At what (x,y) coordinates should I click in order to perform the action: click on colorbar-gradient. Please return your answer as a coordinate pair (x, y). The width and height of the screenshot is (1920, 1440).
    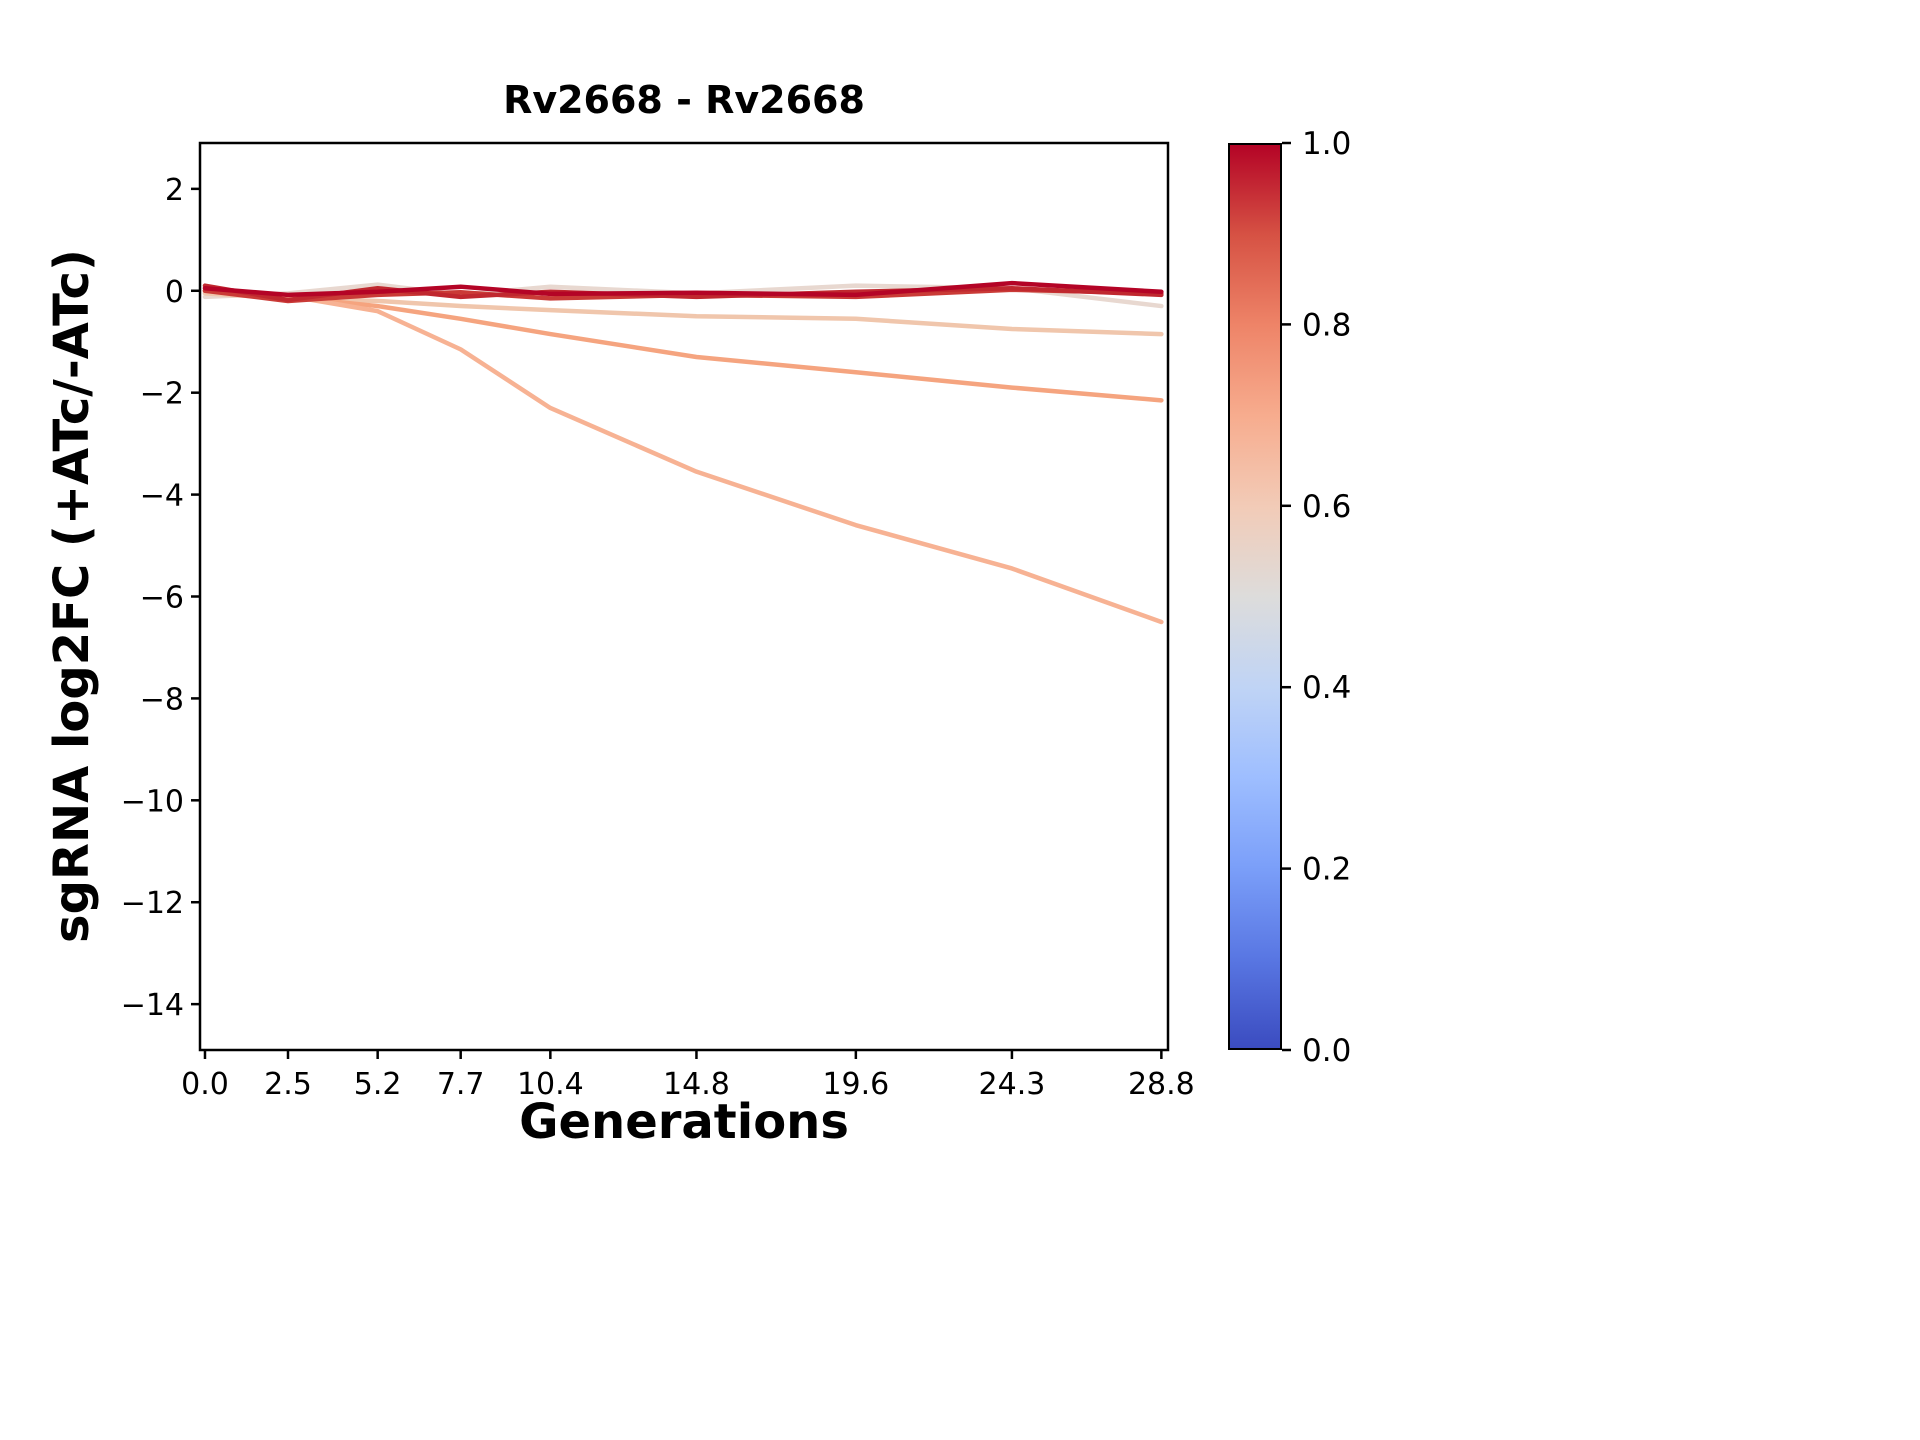
    Looking at the image, I should click on (1255, 596).